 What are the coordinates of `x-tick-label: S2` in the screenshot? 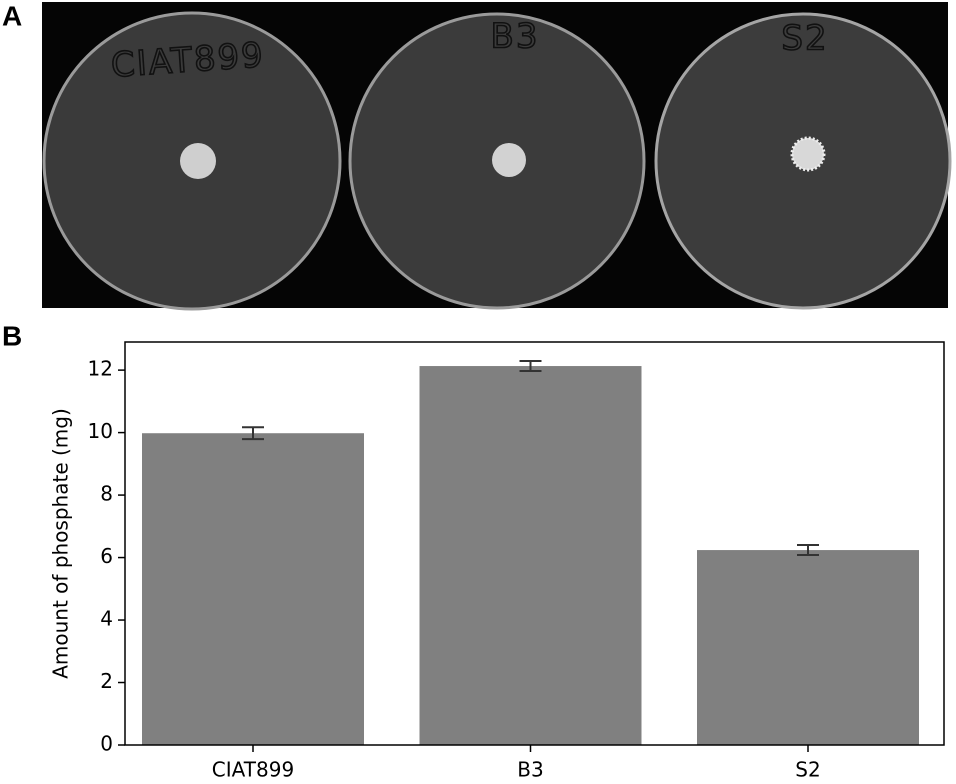 It's located at (807, 770).